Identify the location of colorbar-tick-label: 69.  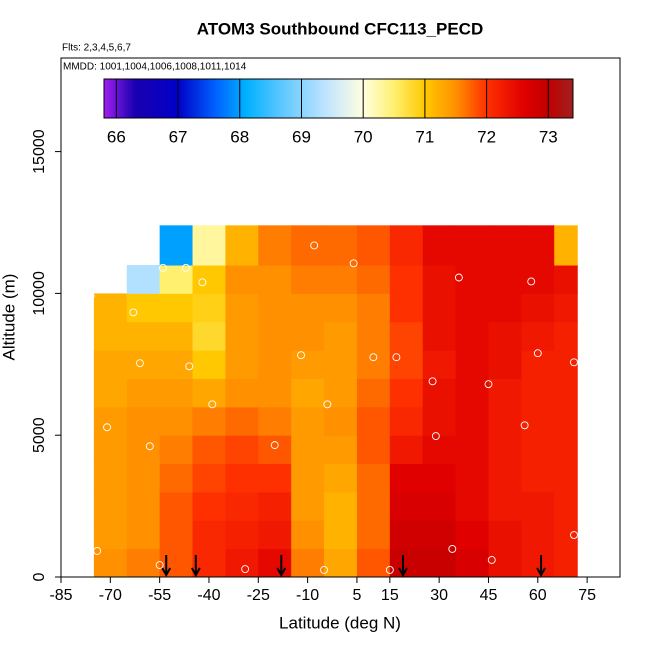
(301, 136).